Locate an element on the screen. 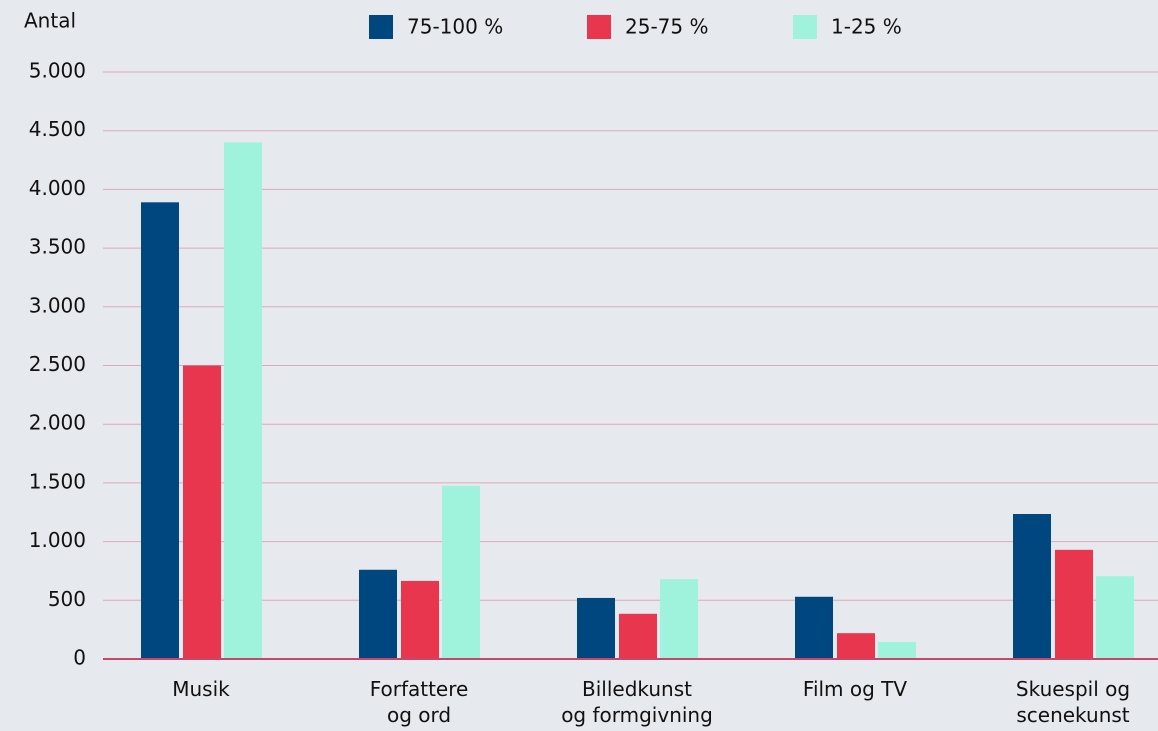  y-tick-label: 1.500 is located at coordinates (57, 481).